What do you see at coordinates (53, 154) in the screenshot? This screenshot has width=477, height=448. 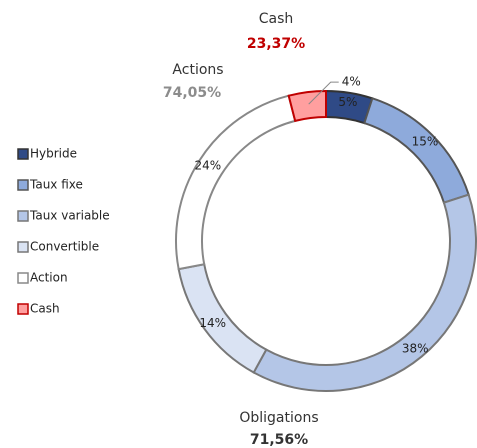 I see `legend-label: Hybride` at bounding box center [53, 154].